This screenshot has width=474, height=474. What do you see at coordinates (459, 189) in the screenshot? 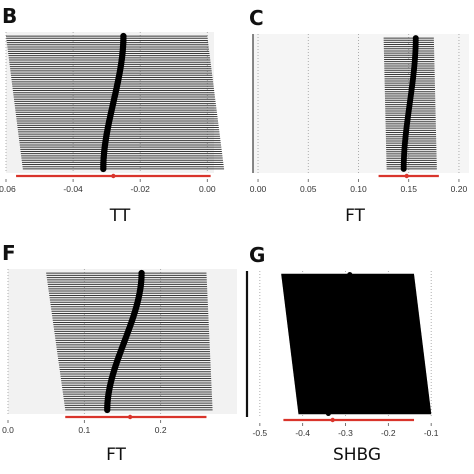
I see `tick-label: 0.20` at bounding box center [459, 189].